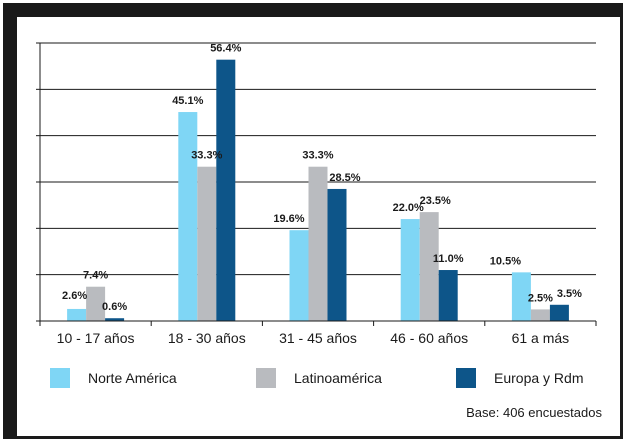 This screenshot has width=628, height=441. What do you see at coordinates (534, 412) in the screenshot?
I see `base-note: Base: 406 encuestados` at bounding box center [534, 412].